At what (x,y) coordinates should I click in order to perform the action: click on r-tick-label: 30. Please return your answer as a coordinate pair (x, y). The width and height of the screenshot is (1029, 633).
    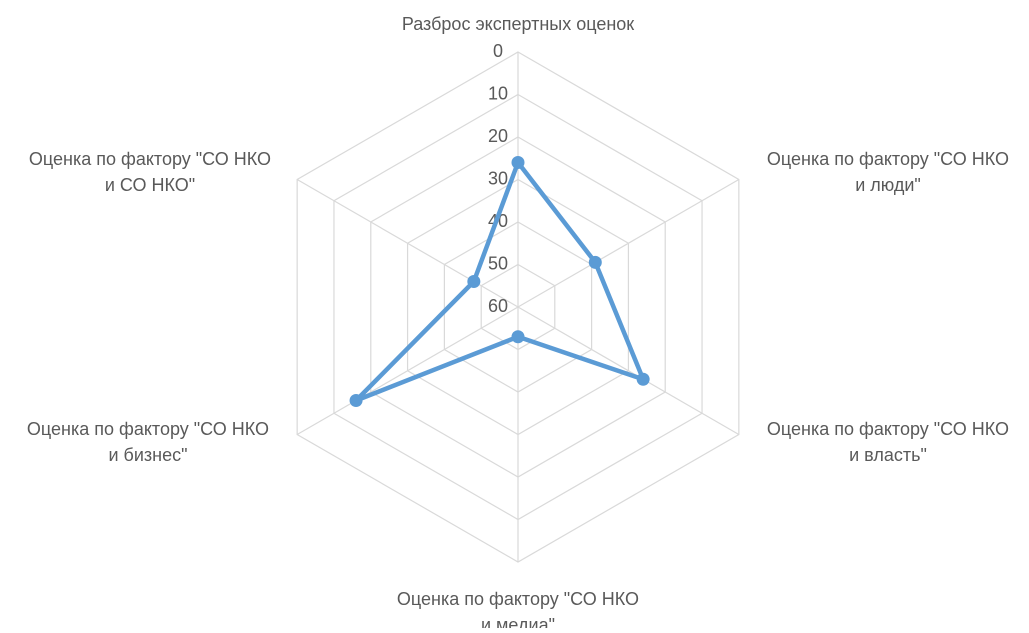
    Looking at the image, I should click on (498, 178).